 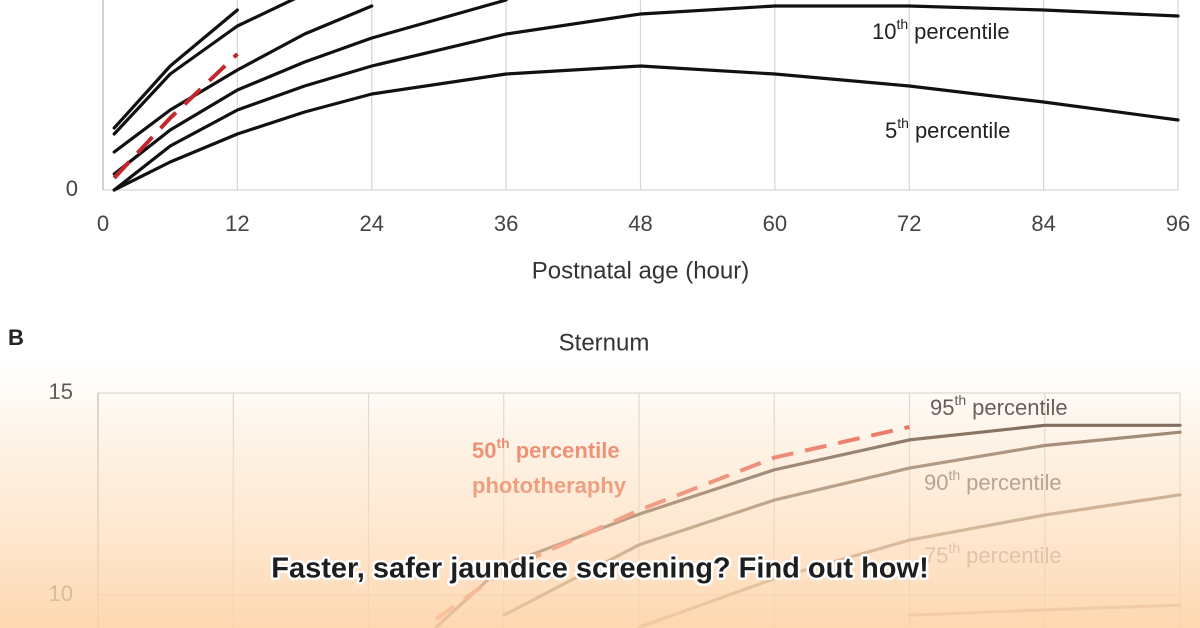 I want to click on annotation-number: 5, so click(x=891, y=130).